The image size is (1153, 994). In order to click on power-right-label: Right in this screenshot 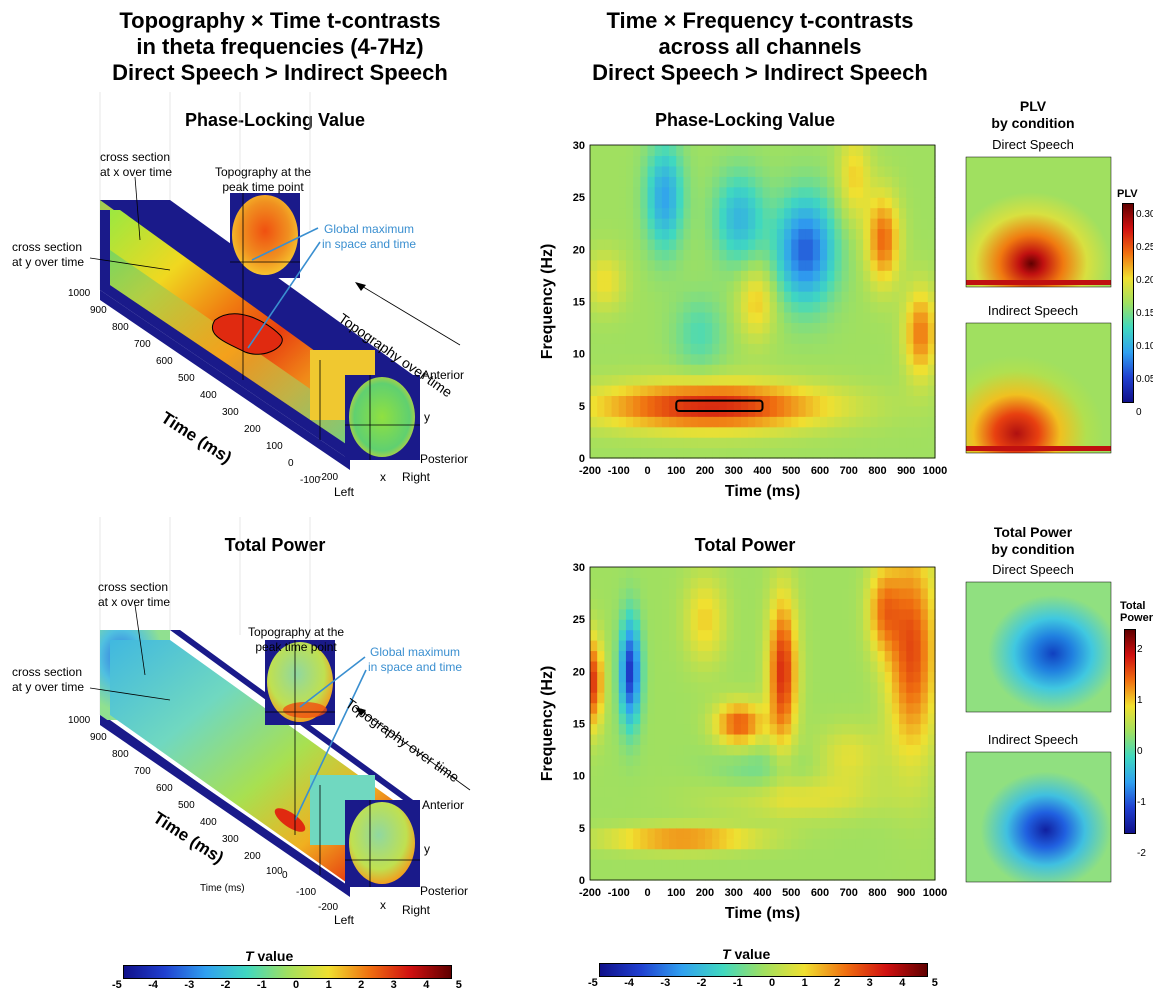, I will do `click(416, 910)`.